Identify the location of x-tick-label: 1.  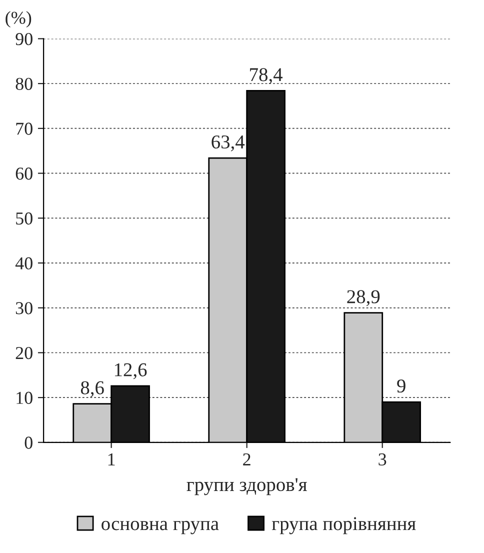
(111, 459).